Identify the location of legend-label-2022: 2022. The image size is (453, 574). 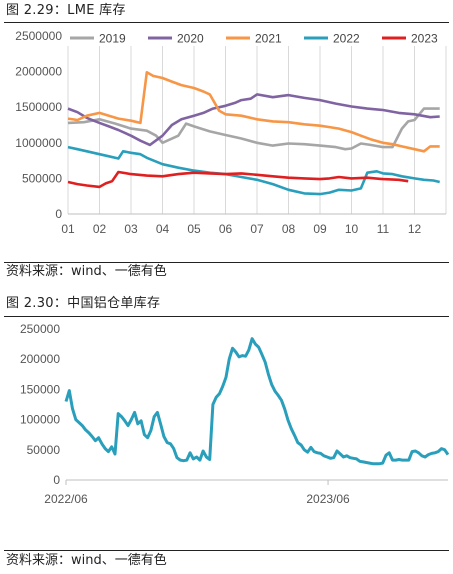
(346, 39).